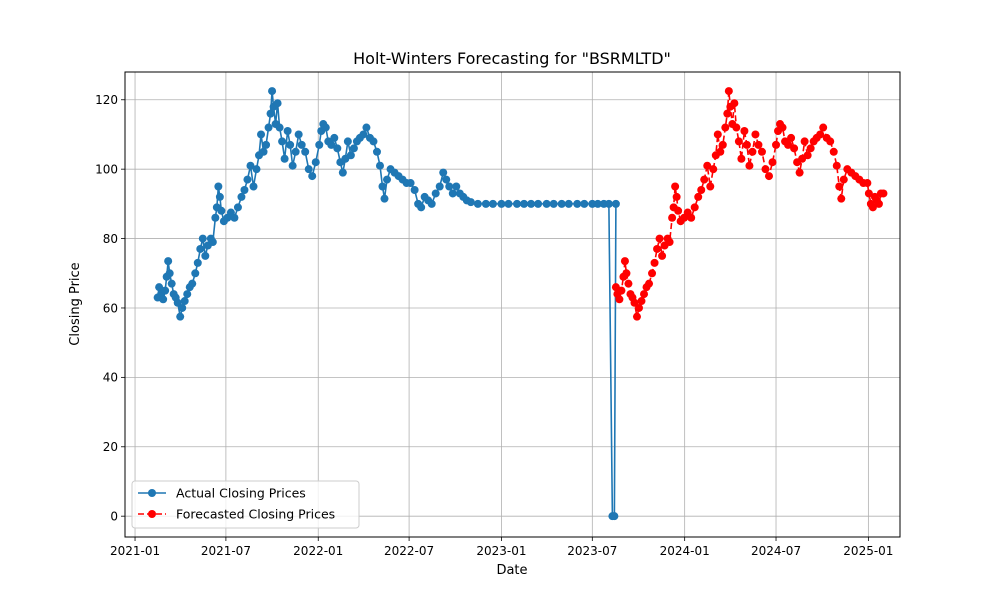 The image size is (1000, 600). I want to click on x-tick-label: 2023-07, so click(592, 551).